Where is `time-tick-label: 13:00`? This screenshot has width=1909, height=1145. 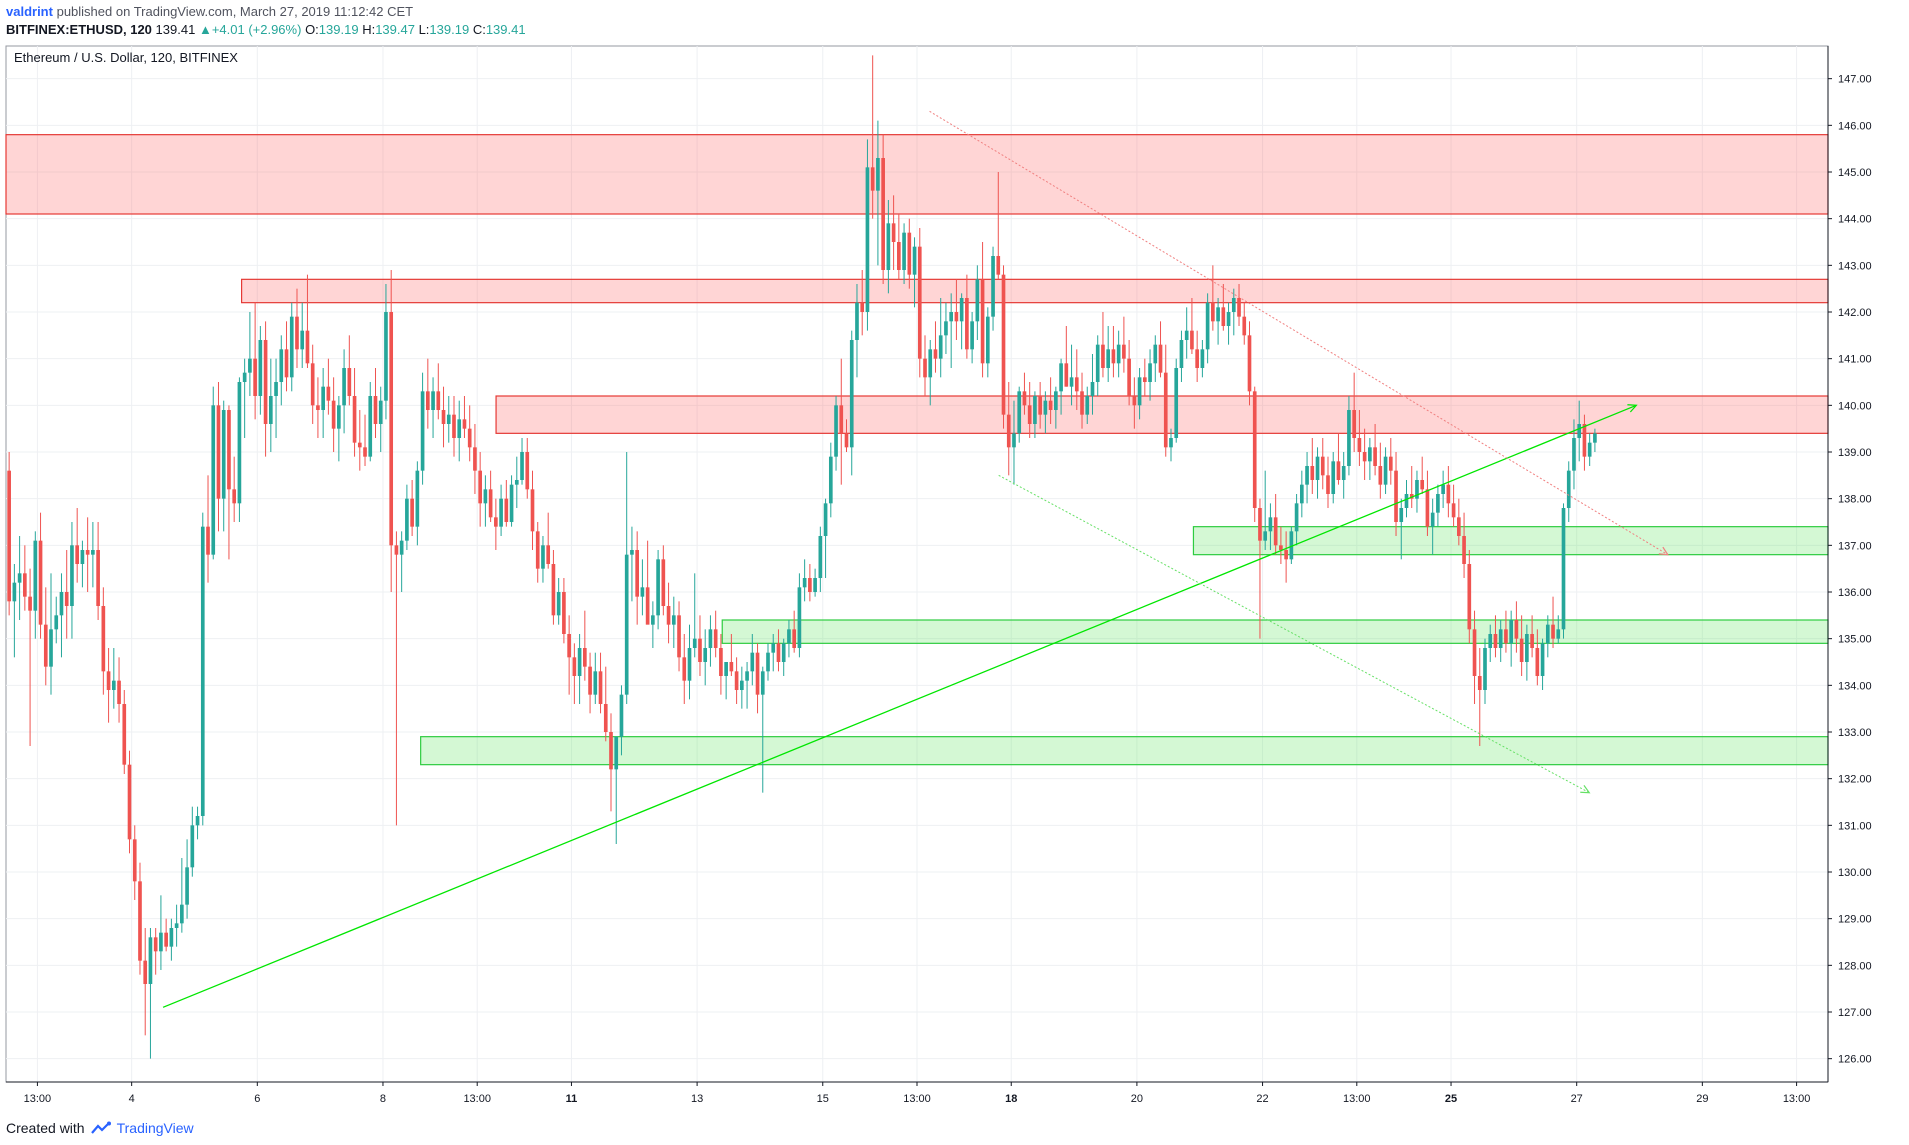
time-tick-label: 13:00 is located at coordinates (917, 1099).